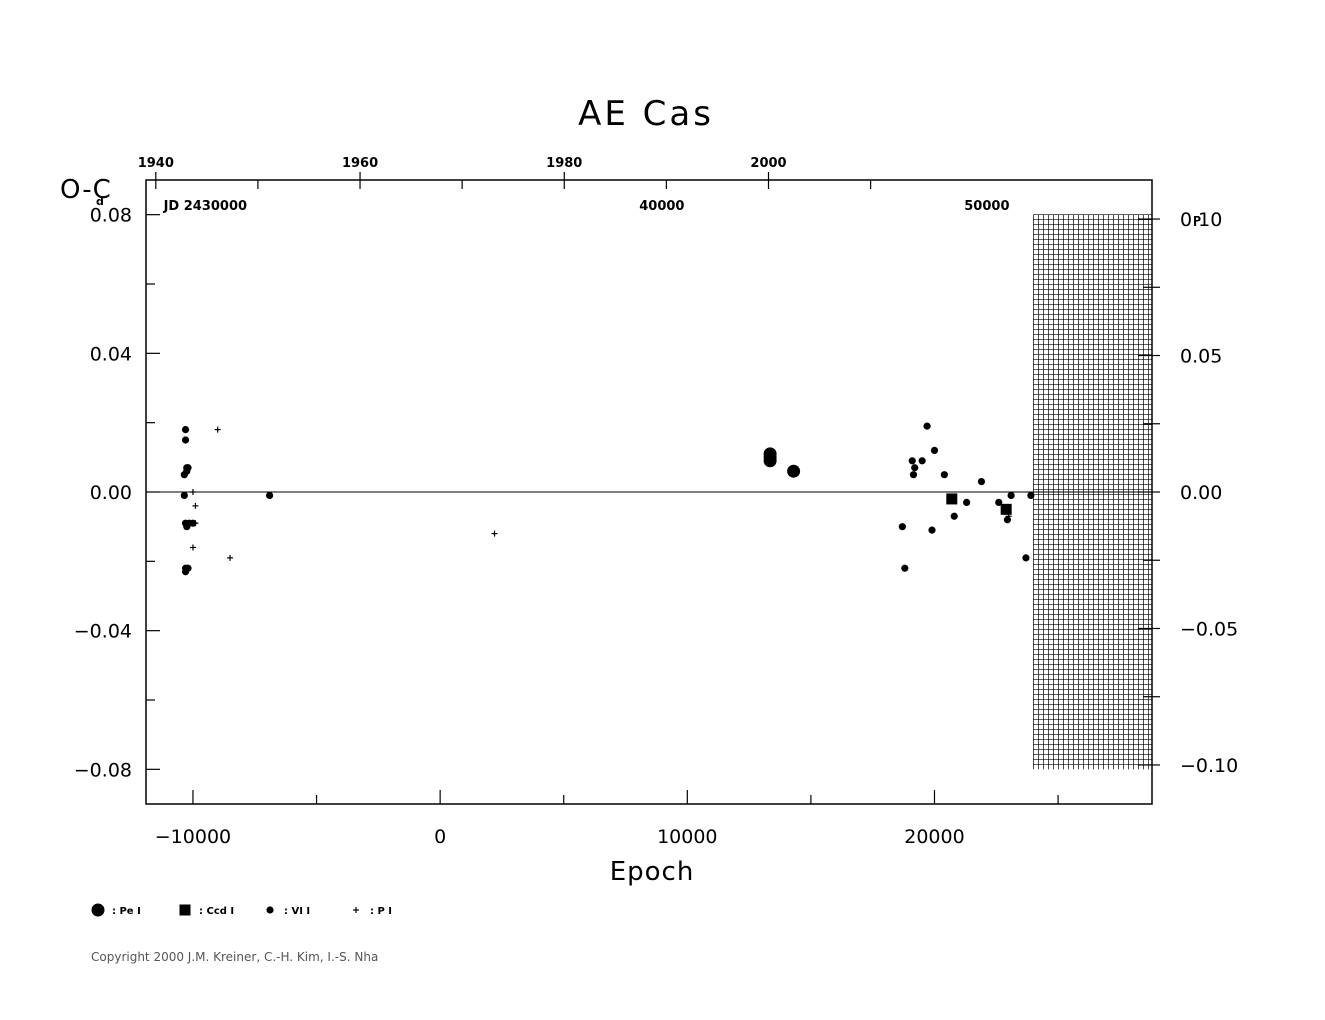 The width and height of the screenshot is (1325, 1020). Describe the element at coordinates (185, 910) in the screenshot. I see `legend-symbol-square` at that location.